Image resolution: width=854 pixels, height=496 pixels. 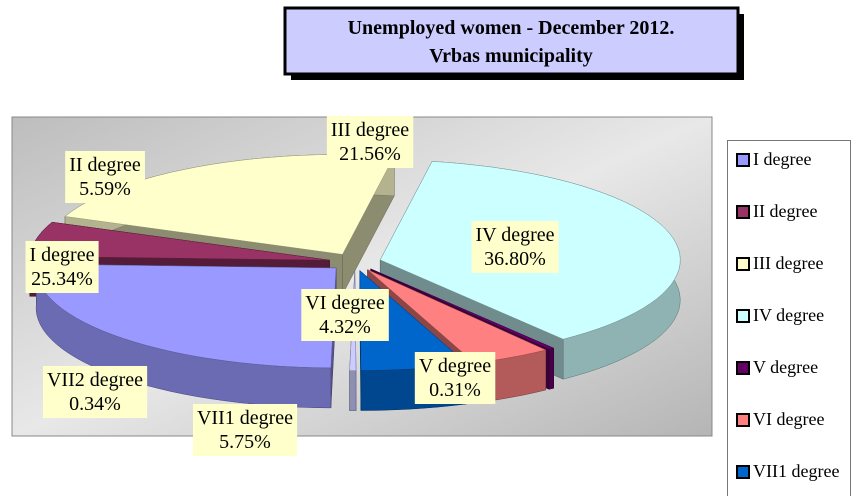 What do you see at coordinates (511, 41) in the screenshot?
I see `title-box` at bounding box center [511, 41].